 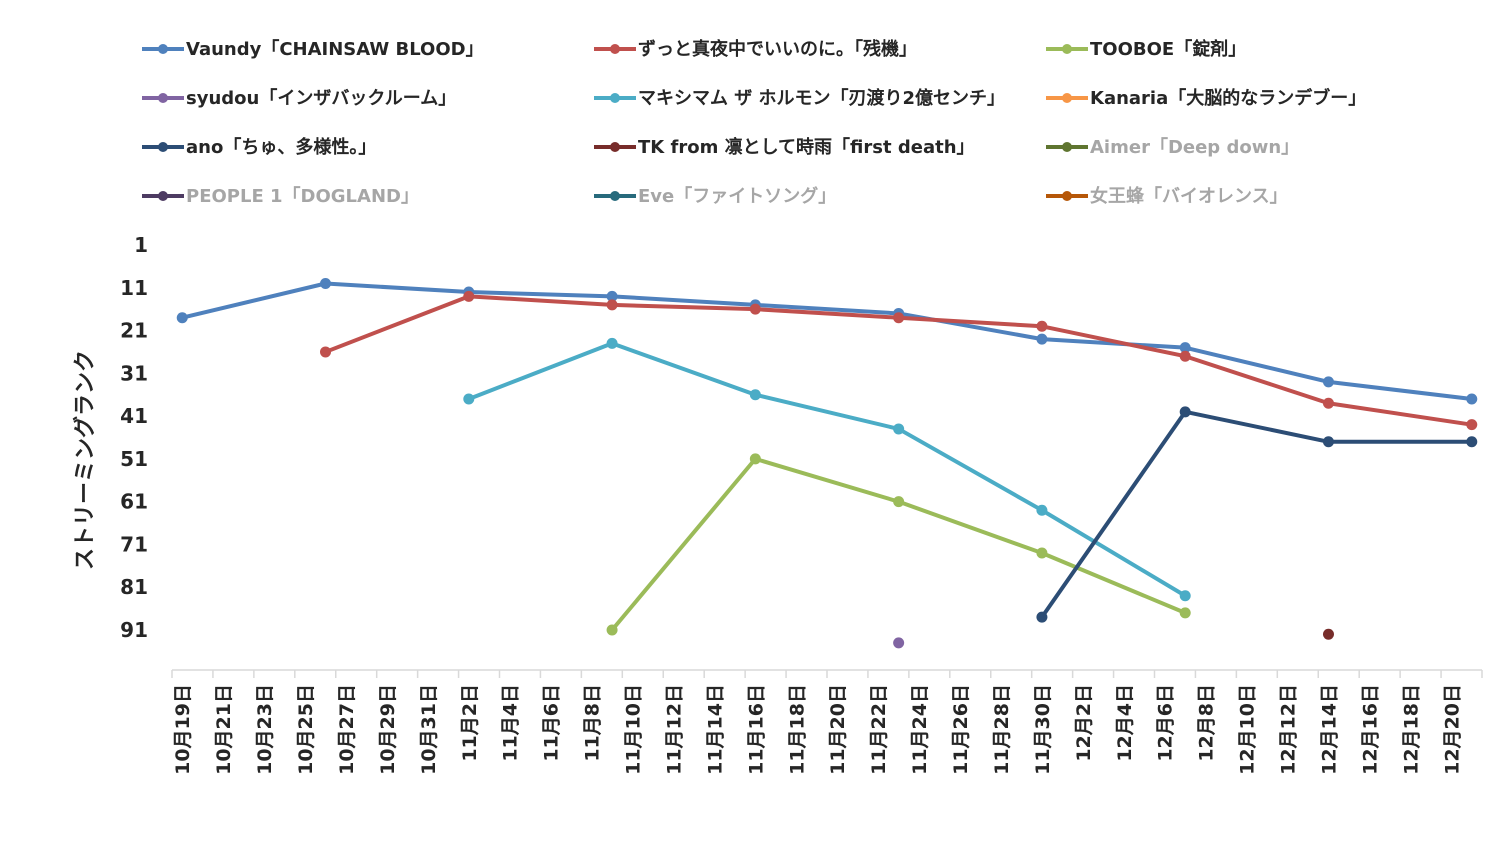 I want to click on x-tick-label: 12月20日, so click(x=1452, y=729).